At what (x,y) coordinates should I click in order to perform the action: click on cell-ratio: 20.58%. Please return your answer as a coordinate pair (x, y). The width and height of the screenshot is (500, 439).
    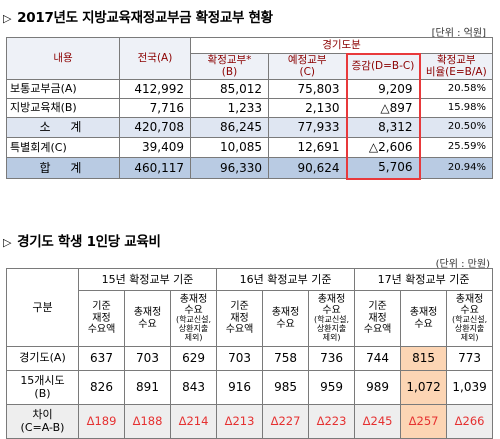
    Looking at the image, I should click on (456, 89).